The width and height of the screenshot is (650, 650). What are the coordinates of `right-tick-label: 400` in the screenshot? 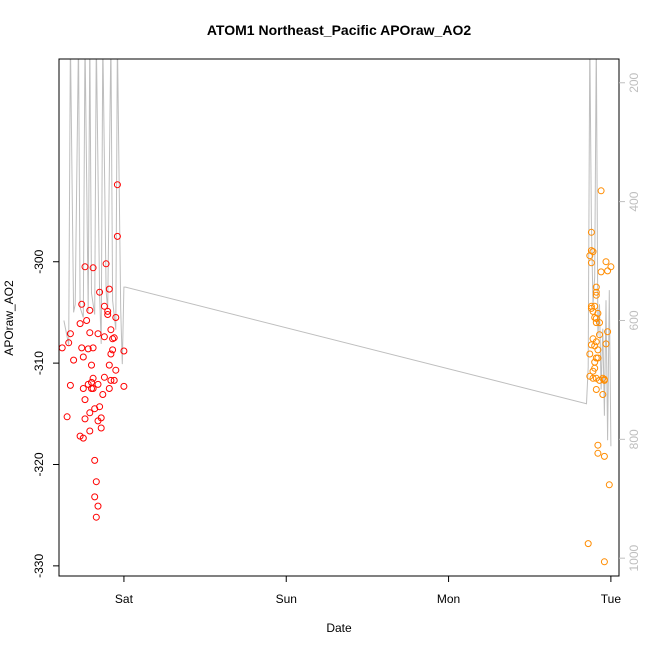 It's located at (634, 201).